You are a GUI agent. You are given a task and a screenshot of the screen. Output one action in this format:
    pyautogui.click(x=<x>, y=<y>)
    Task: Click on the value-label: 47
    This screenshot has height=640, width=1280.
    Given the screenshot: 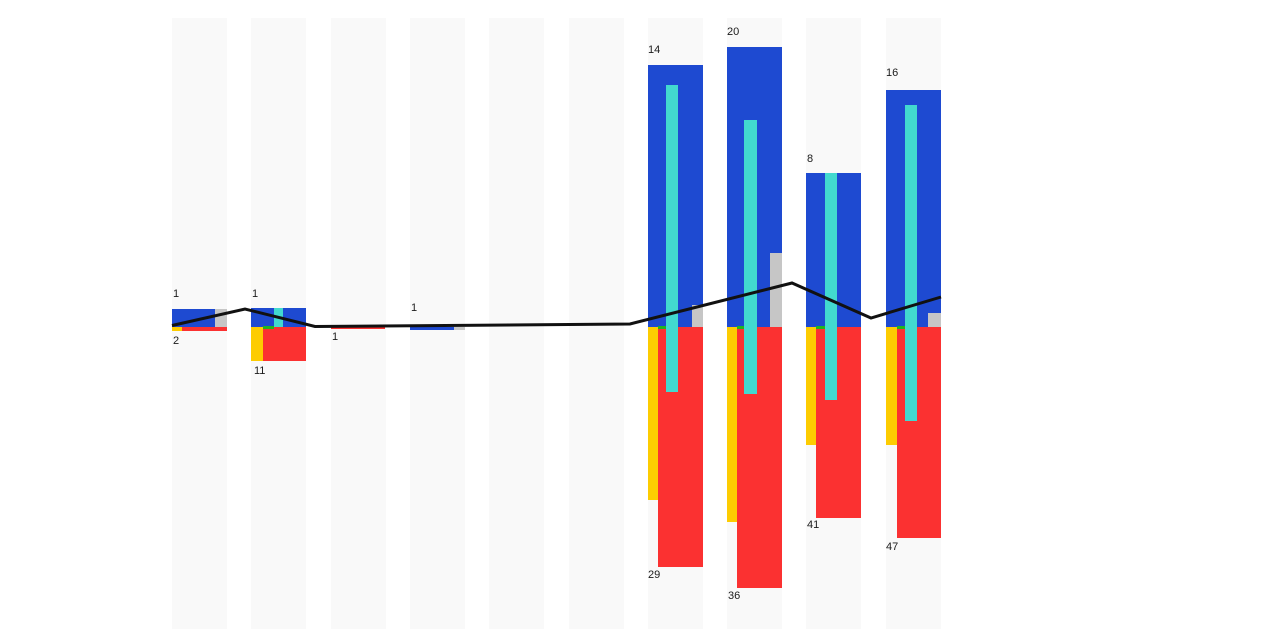 What is the action you would take?
    pyautogui.click(x=892, y=547)
    